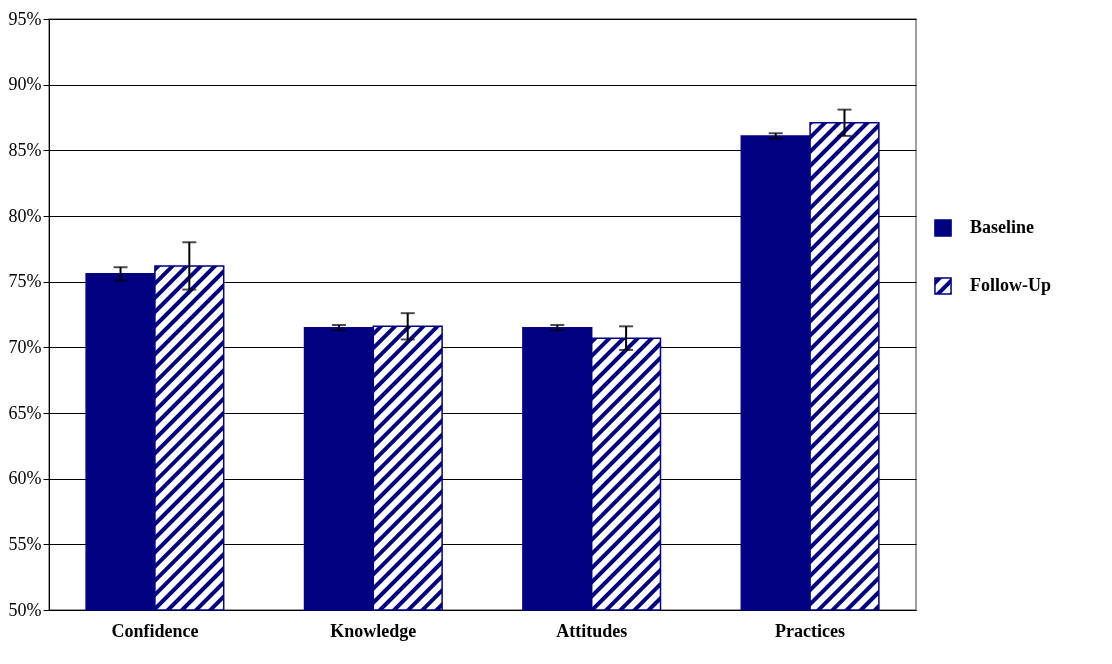 This screenshot has width=1112, height=664. What do you see at coordinates (25, 346) in the screenshot?
I see `y-tick-label: 70%` at bounding box center [25, 346].